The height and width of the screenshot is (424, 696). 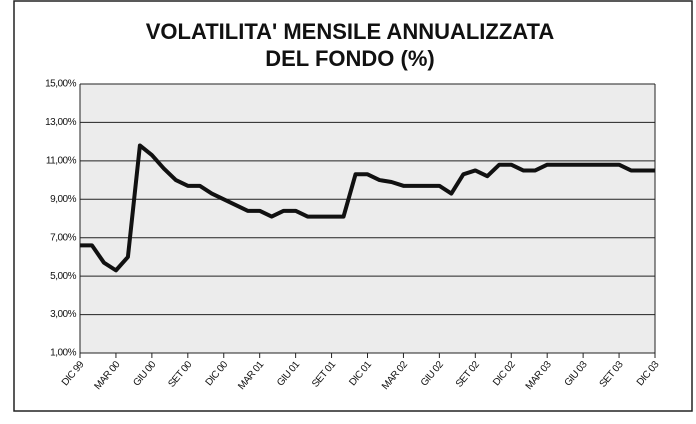 I want to click on y-tick-label: 5,00%, so click(x=63, y=276).